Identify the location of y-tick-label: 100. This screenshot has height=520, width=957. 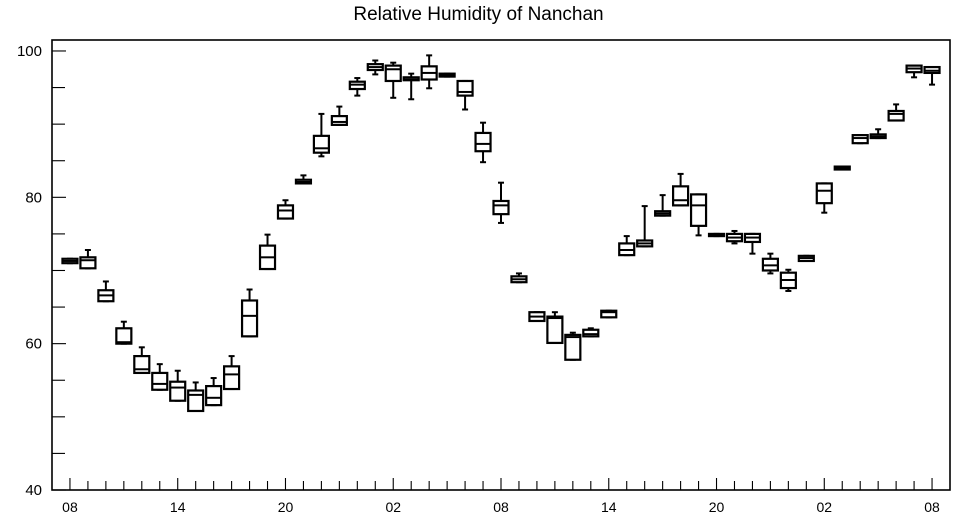
(29, 51).